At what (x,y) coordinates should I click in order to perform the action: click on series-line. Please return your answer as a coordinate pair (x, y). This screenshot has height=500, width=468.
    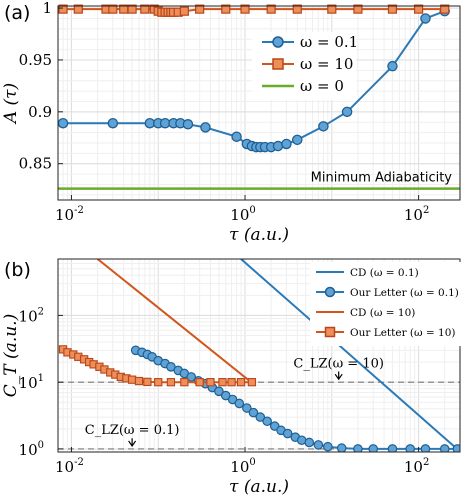
    Looking at the image, I should click on (174, 321).